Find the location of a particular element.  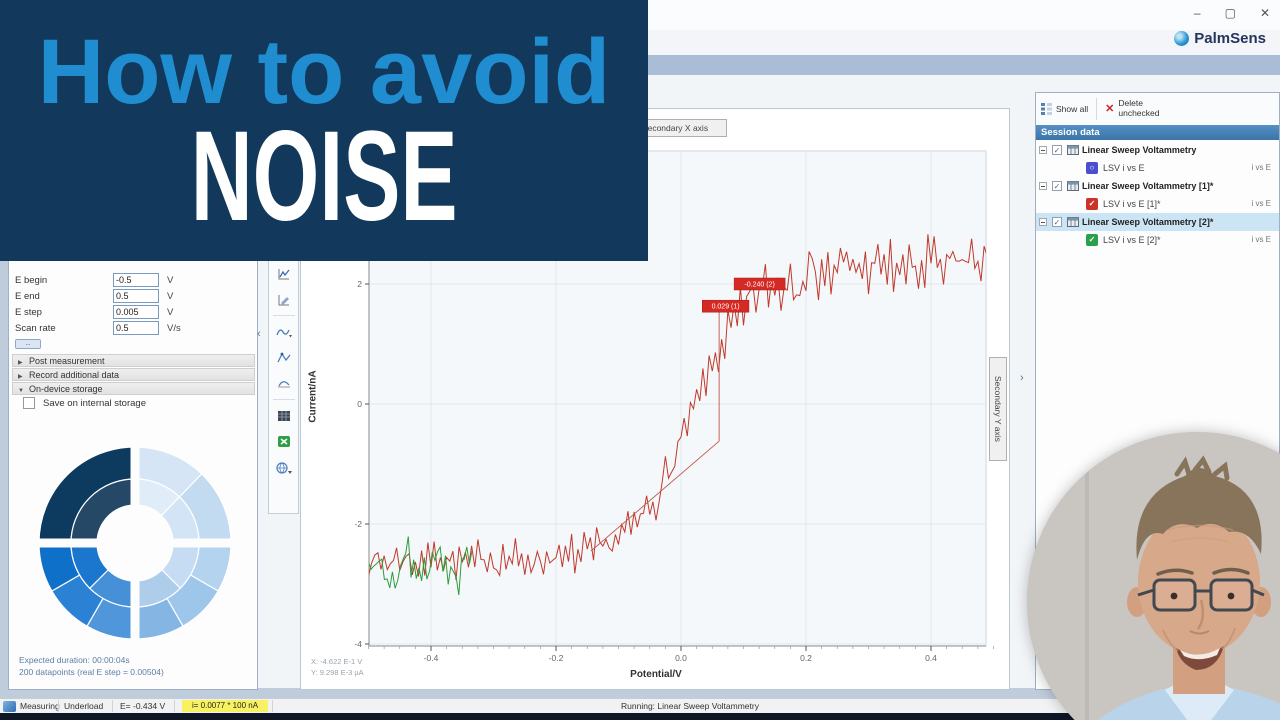

maximize-button: ▢ is located at coordinates (1230, 13).